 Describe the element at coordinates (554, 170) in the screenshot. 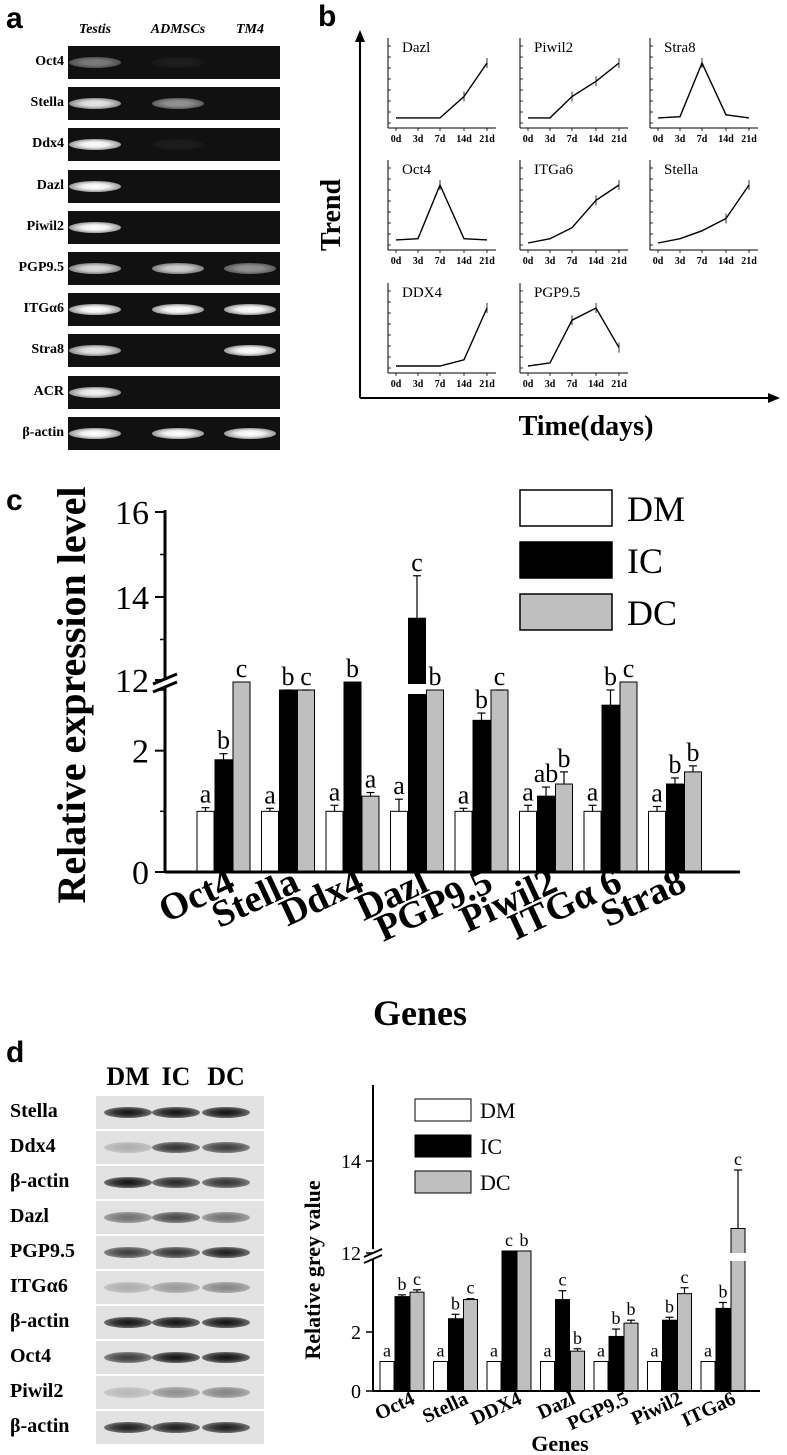

I see `mini-title: ITGa6` at that location.